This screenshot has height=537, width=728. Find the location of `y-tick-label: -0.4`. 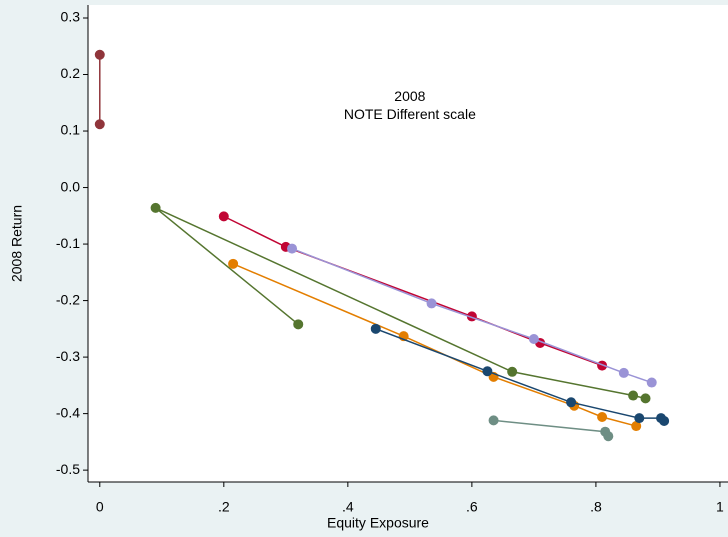

y-tick-label: -0.4 is located at coordinates (68, 412).